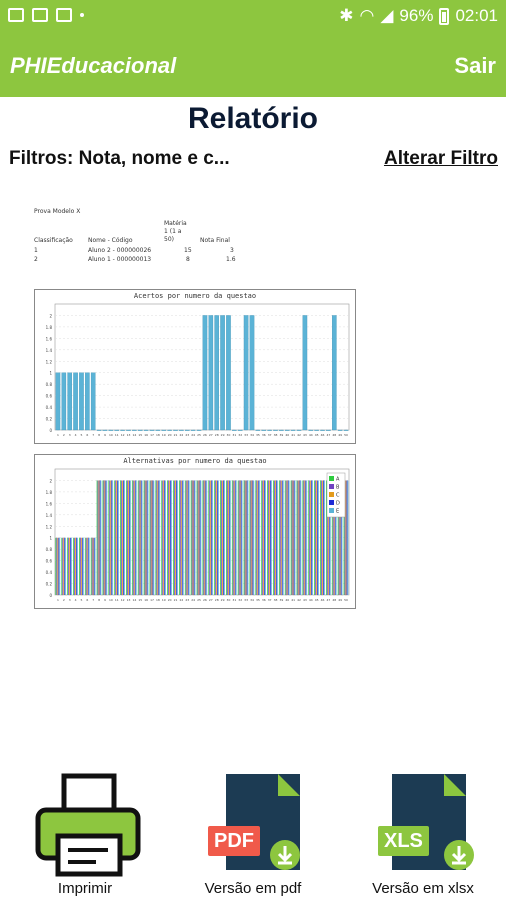  Describe the element at coordinates (140, 600) in the screenshot. I see `x-tick-label: 15` at that location.